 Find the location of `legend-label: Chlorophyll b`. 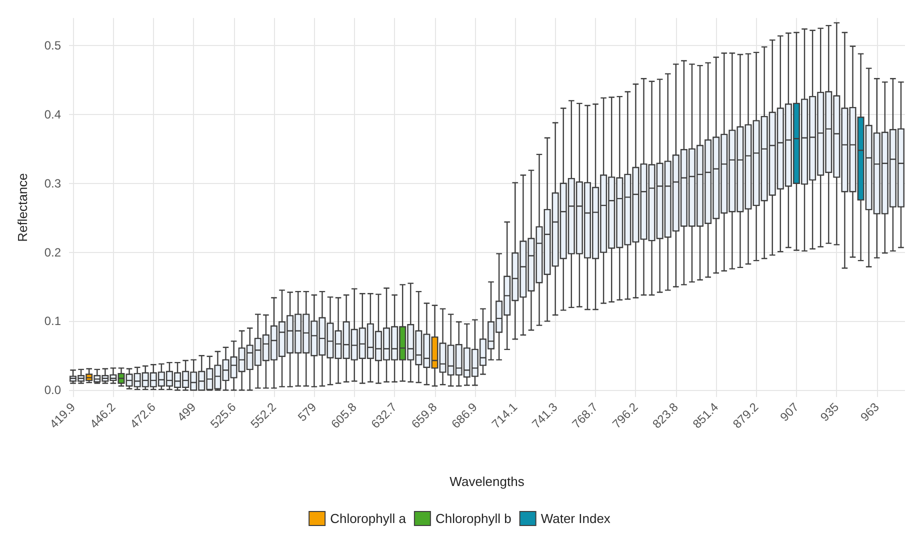

legend-label: Chlorophyll b is located at coordinates (473, 518).